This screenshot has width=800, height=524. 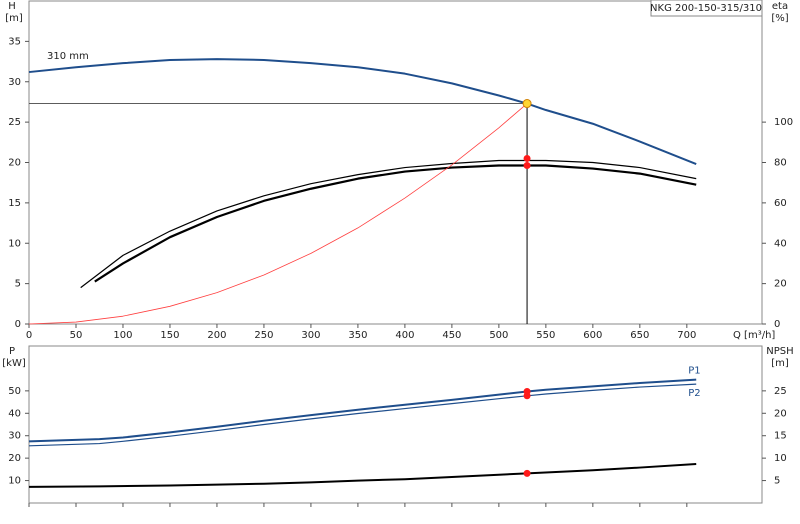 What do you see at coordinates (780, 163) in the screenshot?
I see `y2-tick-label: 80` at bounding box center [780, 163].